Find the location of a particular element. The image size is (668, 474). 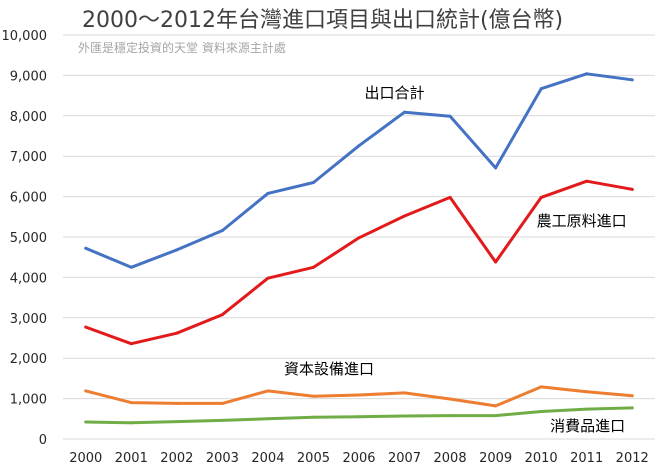

y-tick-label: 7,000 is located at coordinates (28, 157).